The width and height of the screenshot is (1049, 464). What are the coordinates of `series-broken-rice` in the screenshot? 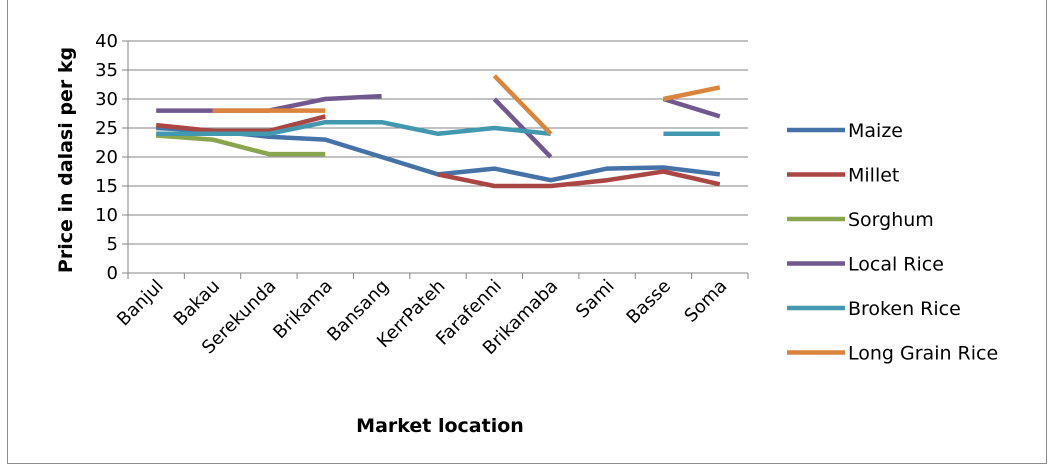 It's located at (438, 128).